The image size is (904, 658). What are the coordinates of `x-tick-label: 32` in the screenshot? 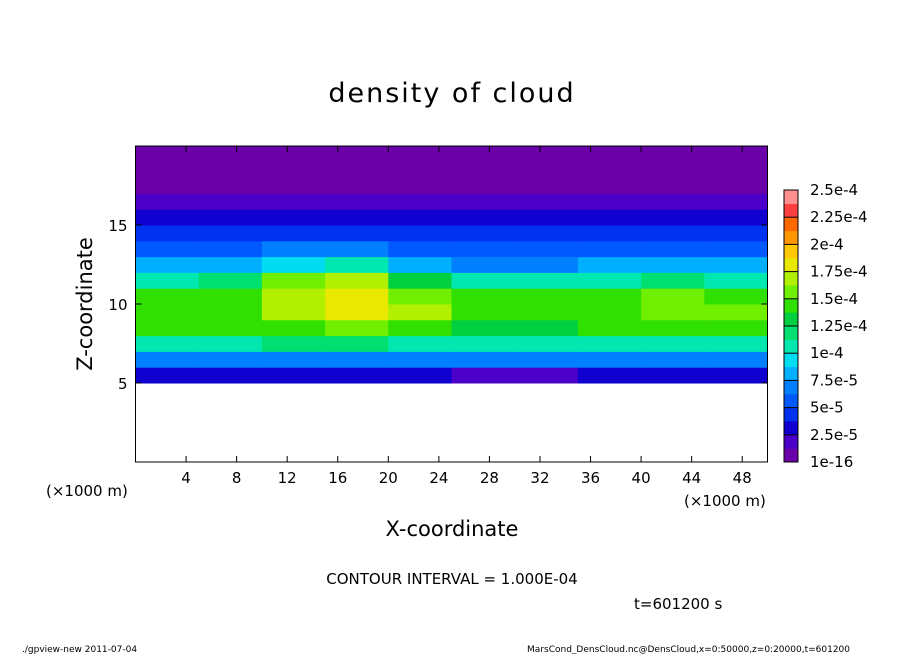 It's located at (539, 478).